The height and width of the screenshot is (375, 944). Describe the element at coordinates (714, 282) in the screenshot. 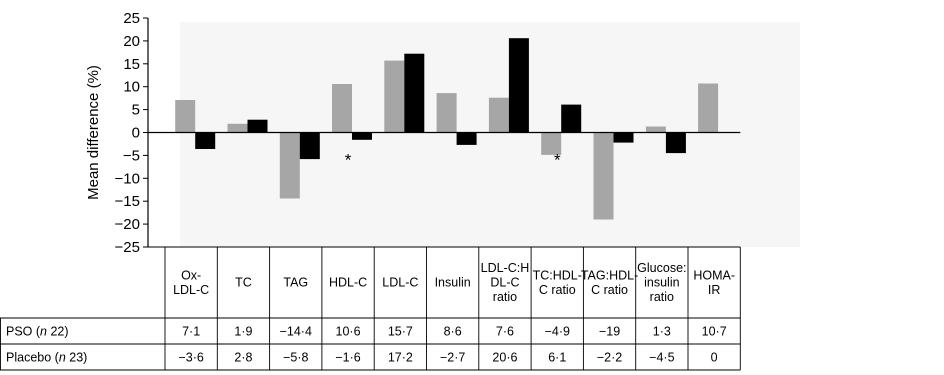

I see `category-label: HOMA-IR` at that location.